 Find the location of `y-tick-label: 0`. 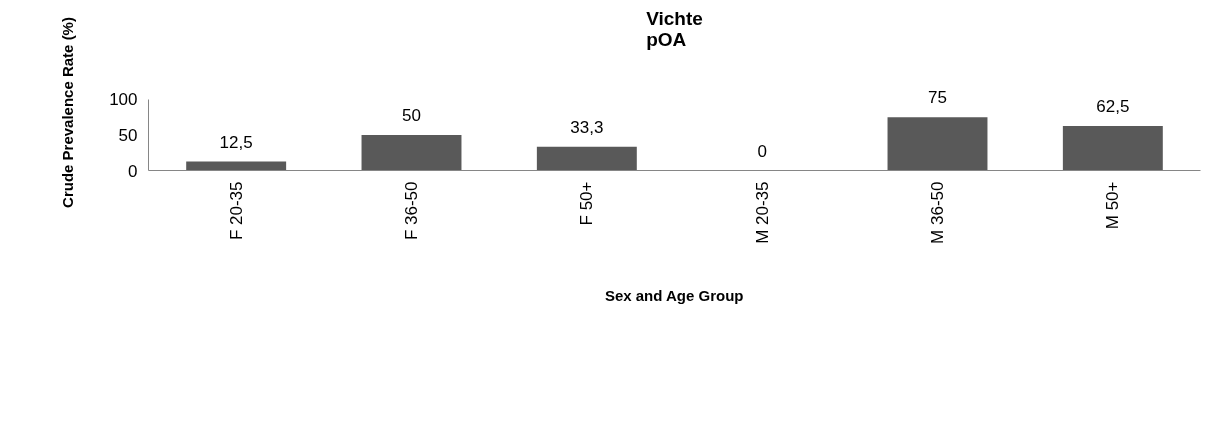

y-tick-label: 0 is located at coordinates (133, 171).